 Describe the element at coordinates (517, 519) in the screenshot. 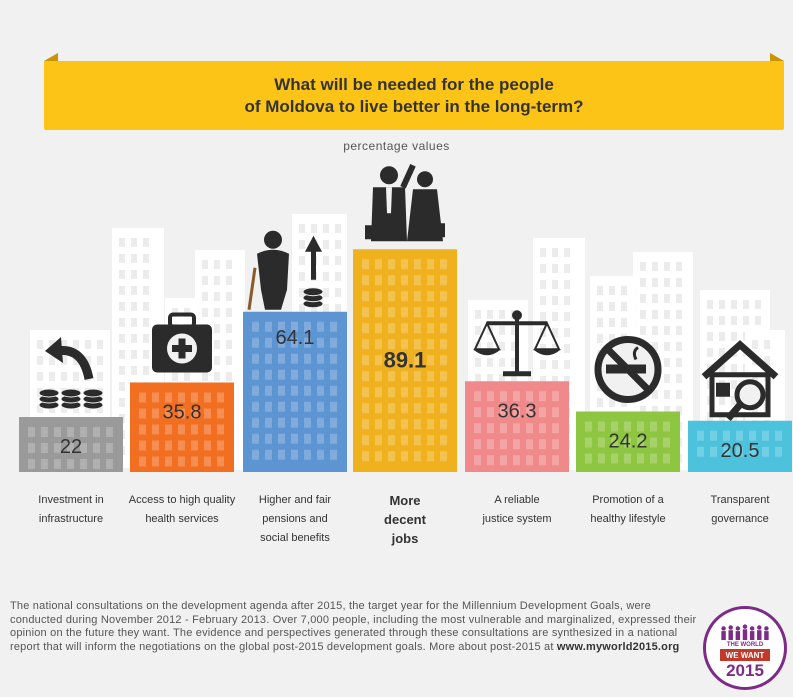

I see `category-label-line: justice system` at that location.